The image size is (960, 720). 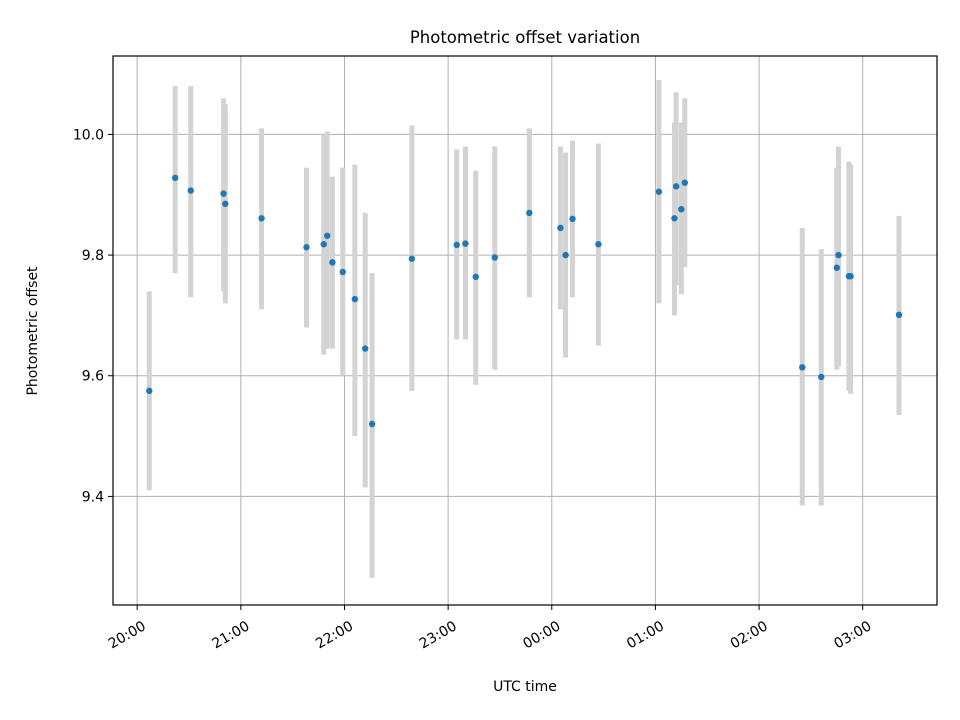 I want to click on y-tick-label: 9.4, so click(x=93, y=497).